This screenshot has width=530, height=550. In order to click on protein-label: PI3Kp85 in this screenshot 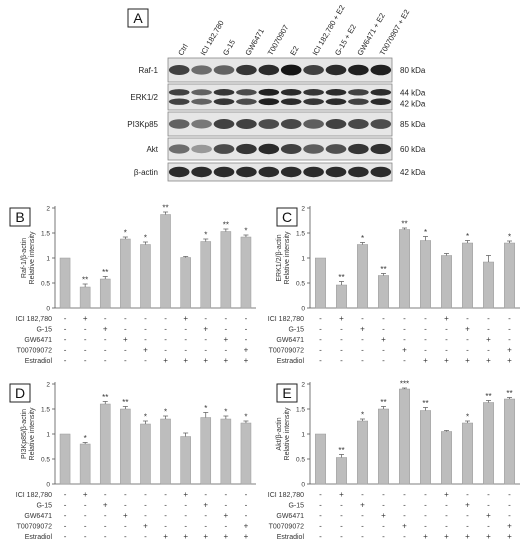, I will do `click(142, 124)`.